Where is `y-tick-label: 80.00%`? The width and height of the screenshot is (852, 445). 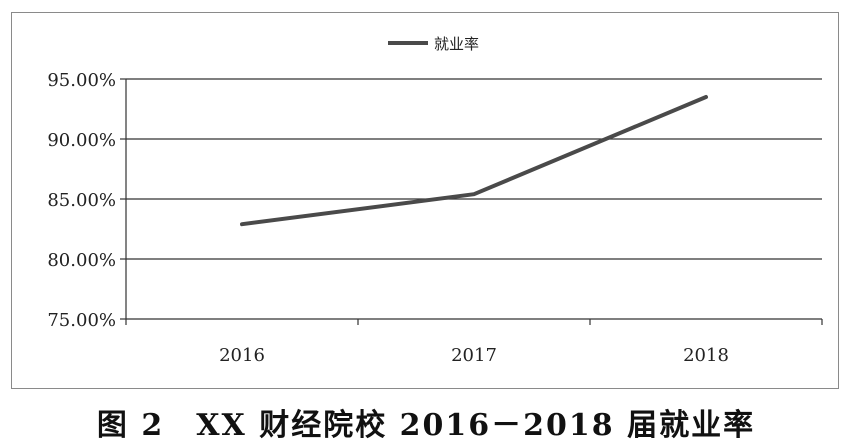 y-tick-label: 80.00% is located at coordinates (81, 260).